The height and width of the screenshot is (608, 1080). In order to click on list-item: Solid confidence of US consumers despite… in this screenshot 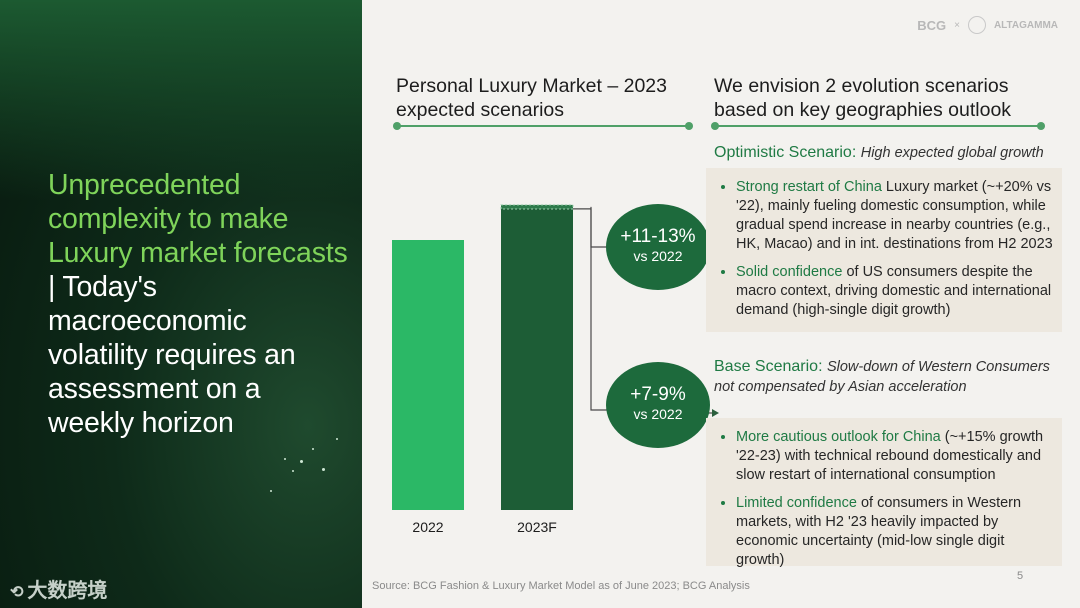, I will do `click(895, 291)`.